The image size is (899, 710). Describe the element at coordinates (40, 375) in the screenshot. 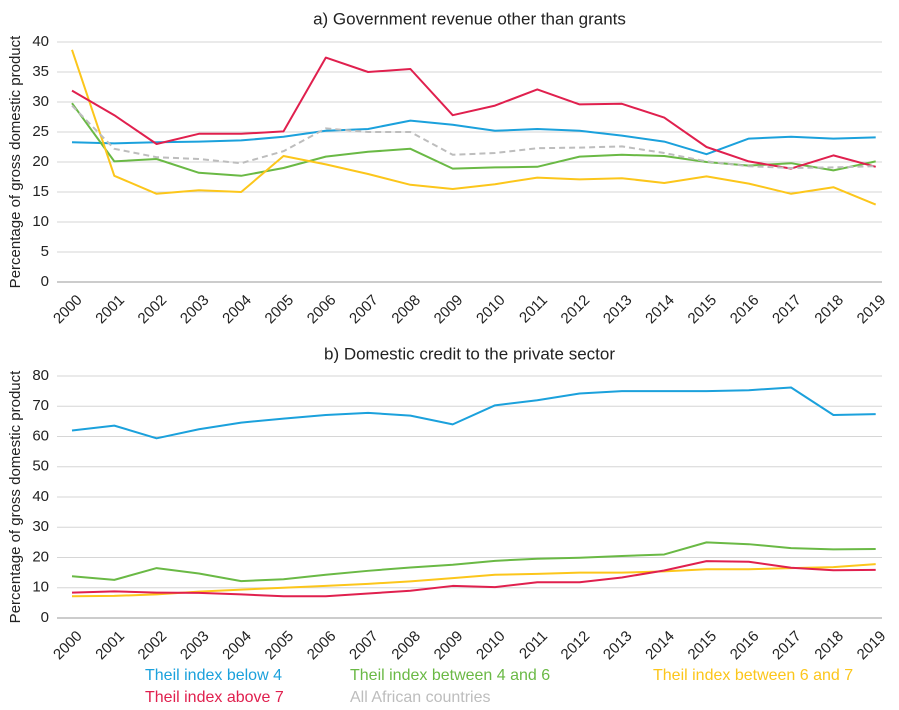

I see `y-tick-label: 80` at that location.